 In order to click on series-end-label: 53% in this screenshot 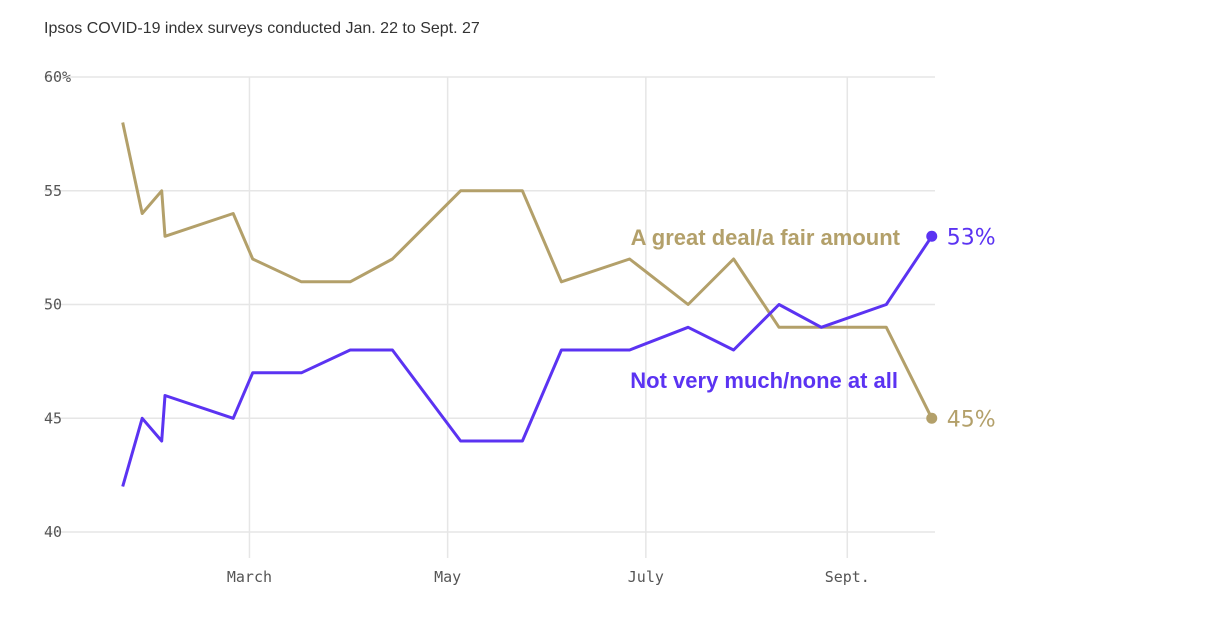, I will do `click(971, 237)`.